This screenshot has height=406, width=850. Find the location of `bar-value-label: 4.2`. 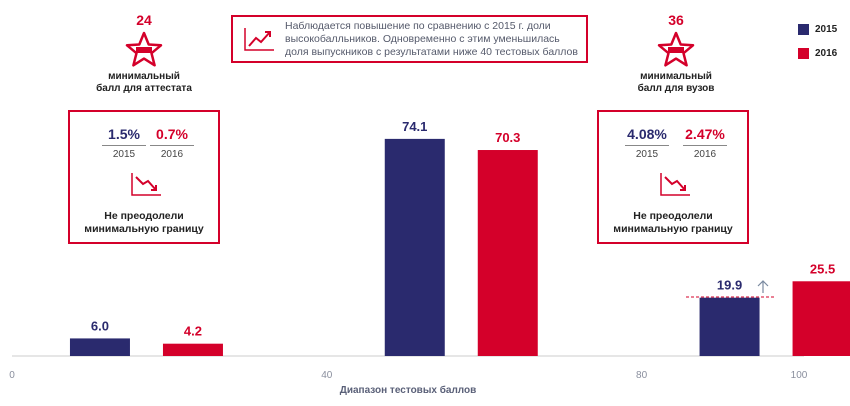

bar-value-label: 4.2 is located at coordinates (193, 331).